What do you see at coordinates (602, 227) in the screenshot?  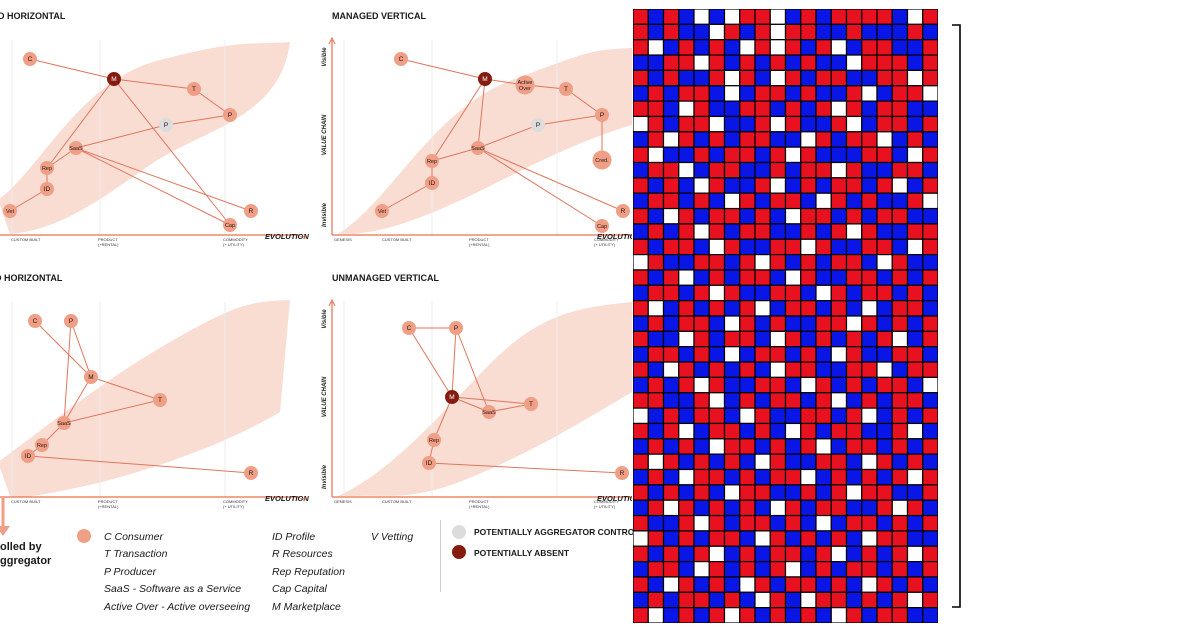 I see `node-label-cap: Cap` at bounding box center [602, 227].